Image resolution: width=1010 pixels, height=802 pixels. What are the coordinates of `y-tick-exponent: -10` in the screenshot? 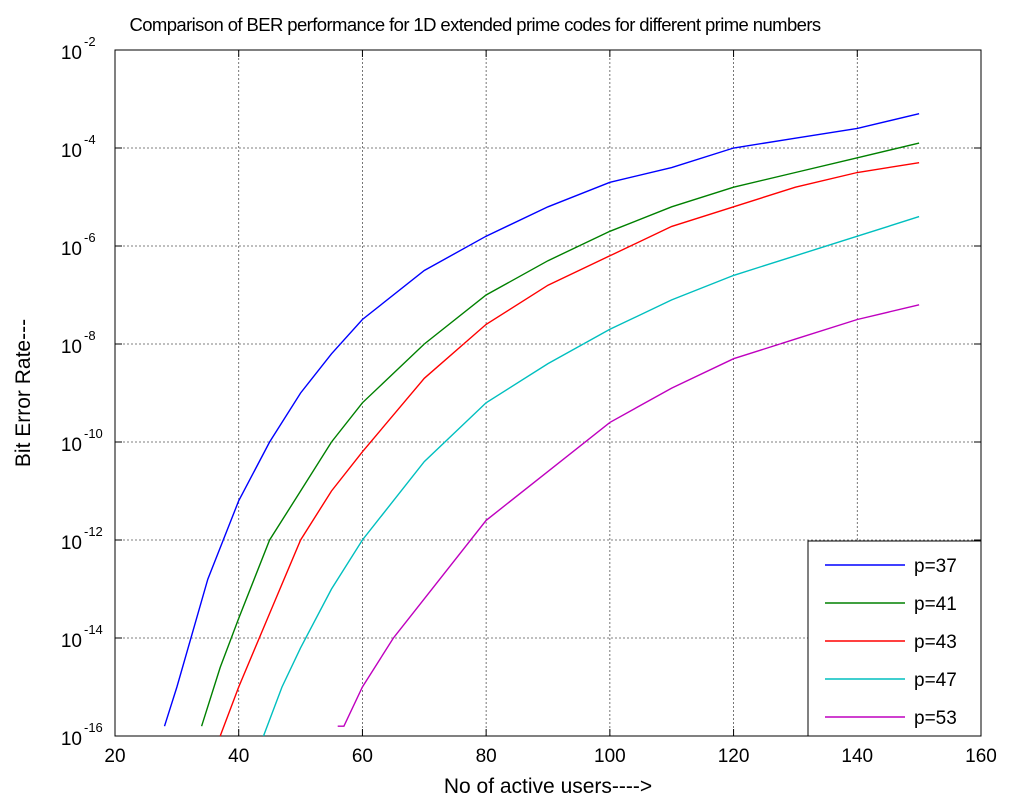 It's located at (93, 433).